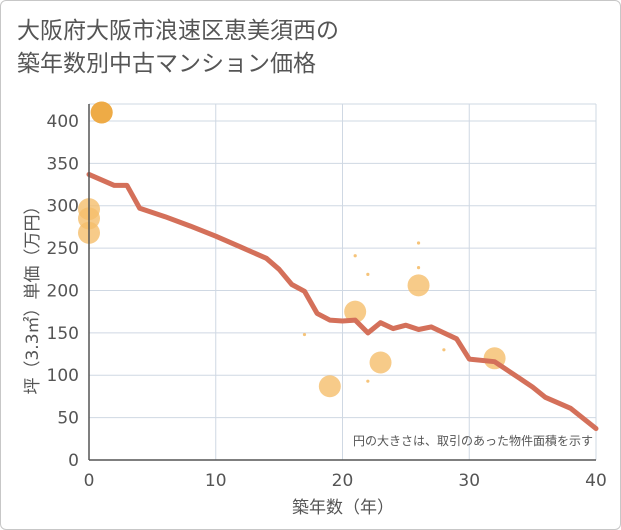 The image size is (621, 530). What do you see at coordinates (63, 291) in the screenshot?
I see `y-tick-label: 200` at bounding box center [63, 291].